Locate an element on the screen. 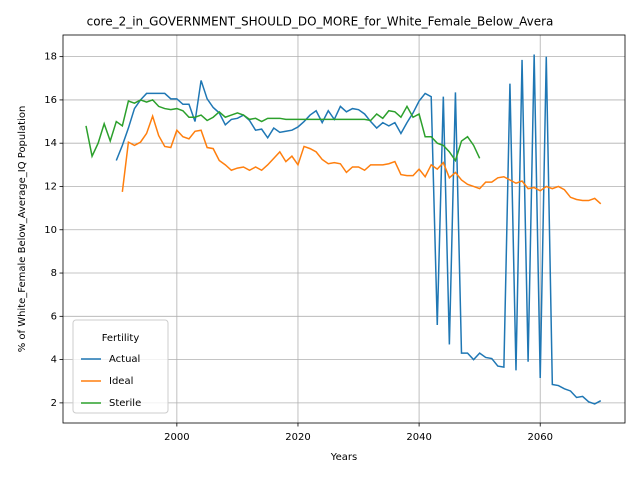 The height and width of the screenshot is (480, 640). y-tick-label: 8 is located at coordinates (54, 273).